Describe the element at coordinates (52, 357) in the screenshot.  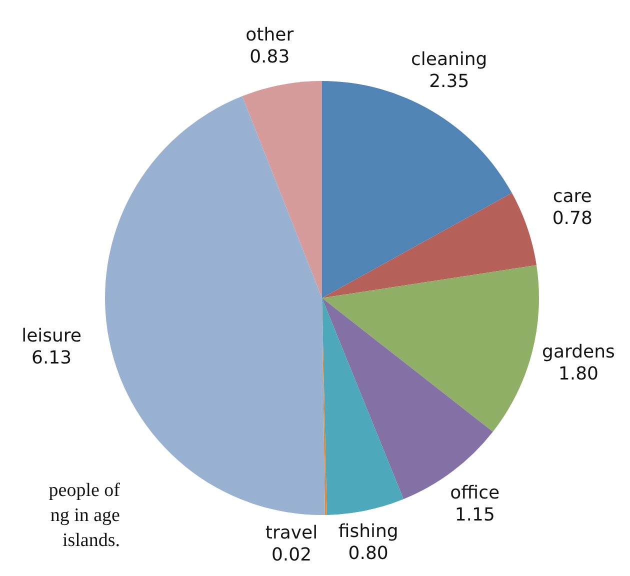
I see `data-label: 6.13` at that location.